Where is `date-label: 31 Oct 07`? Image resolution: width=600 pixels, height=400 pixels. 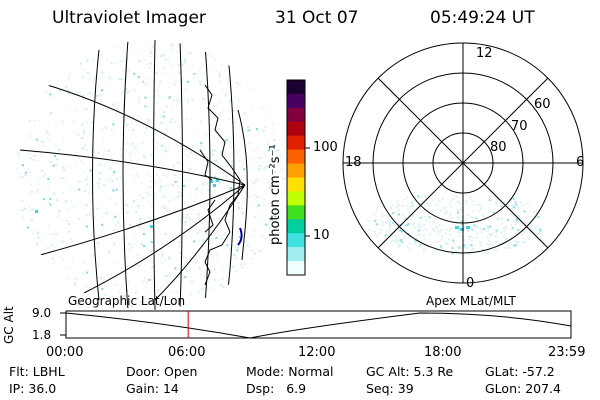
date-label: 31 Oct 07 is located at coordinates (317, 18).